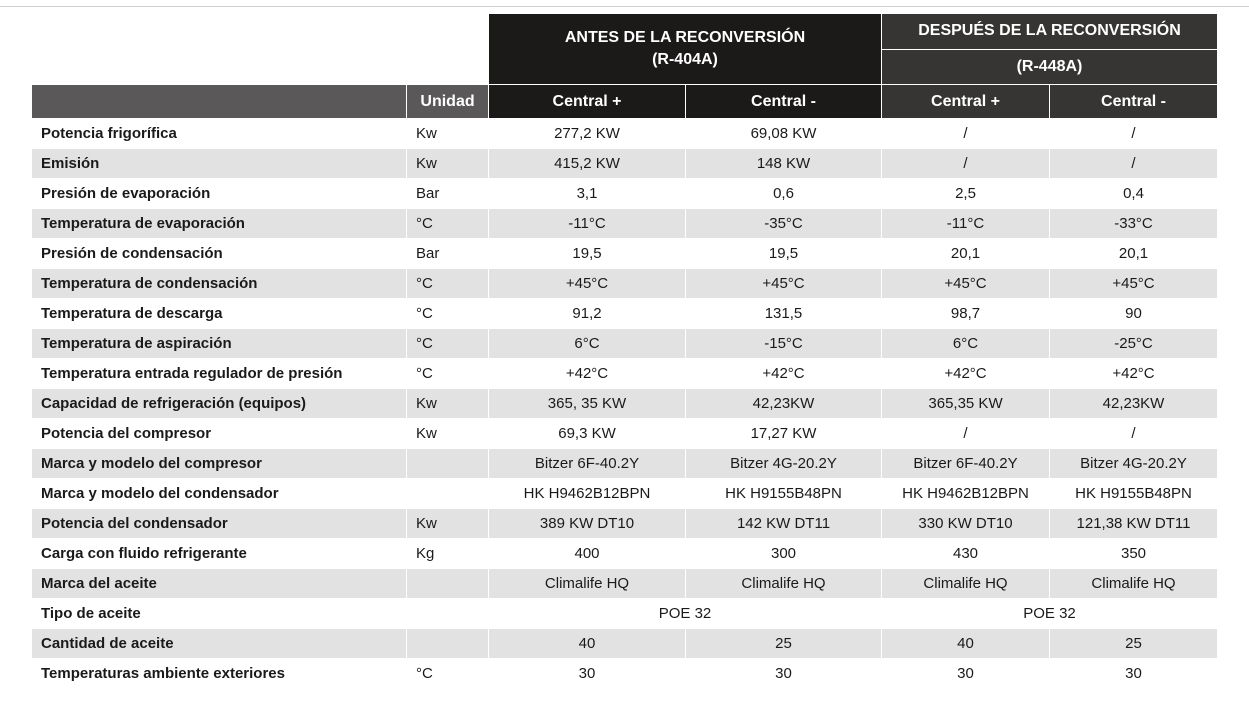 This screenshot has height=711, width=1249. What do you see at coordinates (783, 163) in the screenshot?
I see `row-value: 148 KW` at bounding box center [783, 163].